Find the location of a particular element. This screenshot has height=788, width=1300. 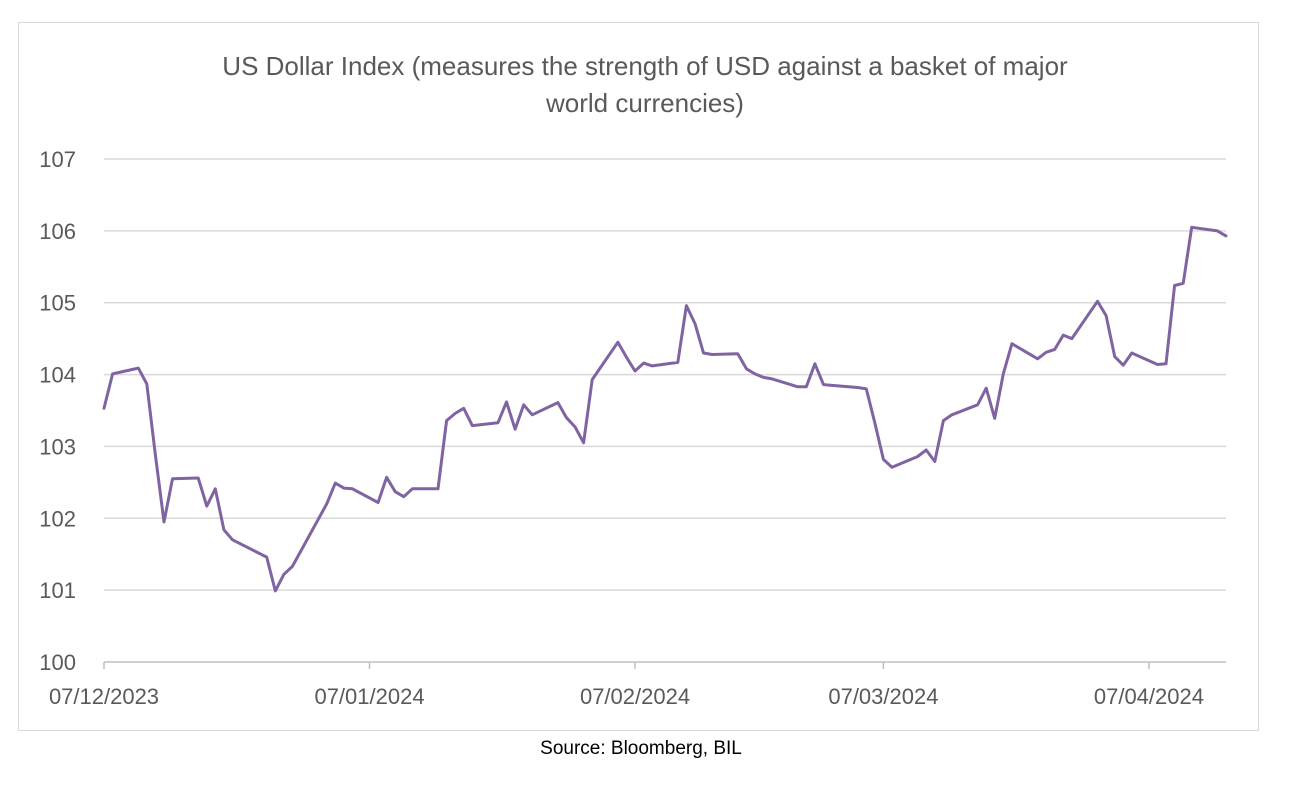

x-axis is located at coordinates (664, 665).